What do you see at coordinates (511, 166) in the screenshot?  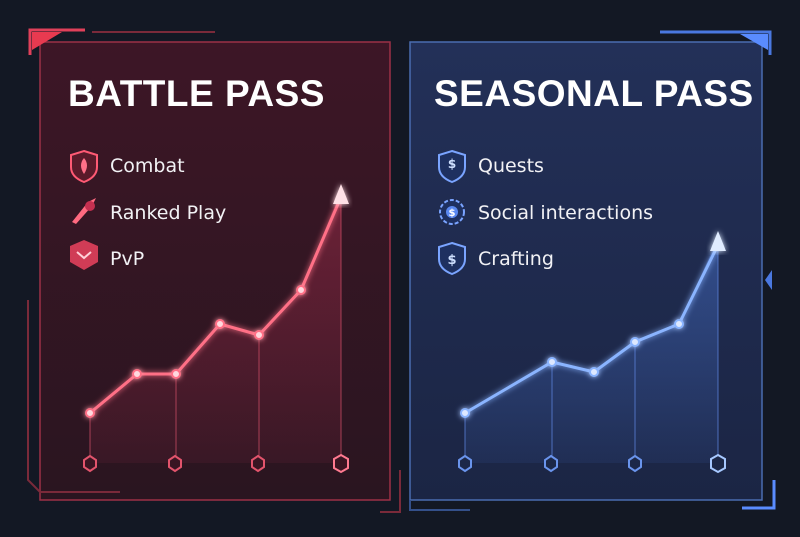 I see `feature-label: Quests` at bounding box center [511, 166].